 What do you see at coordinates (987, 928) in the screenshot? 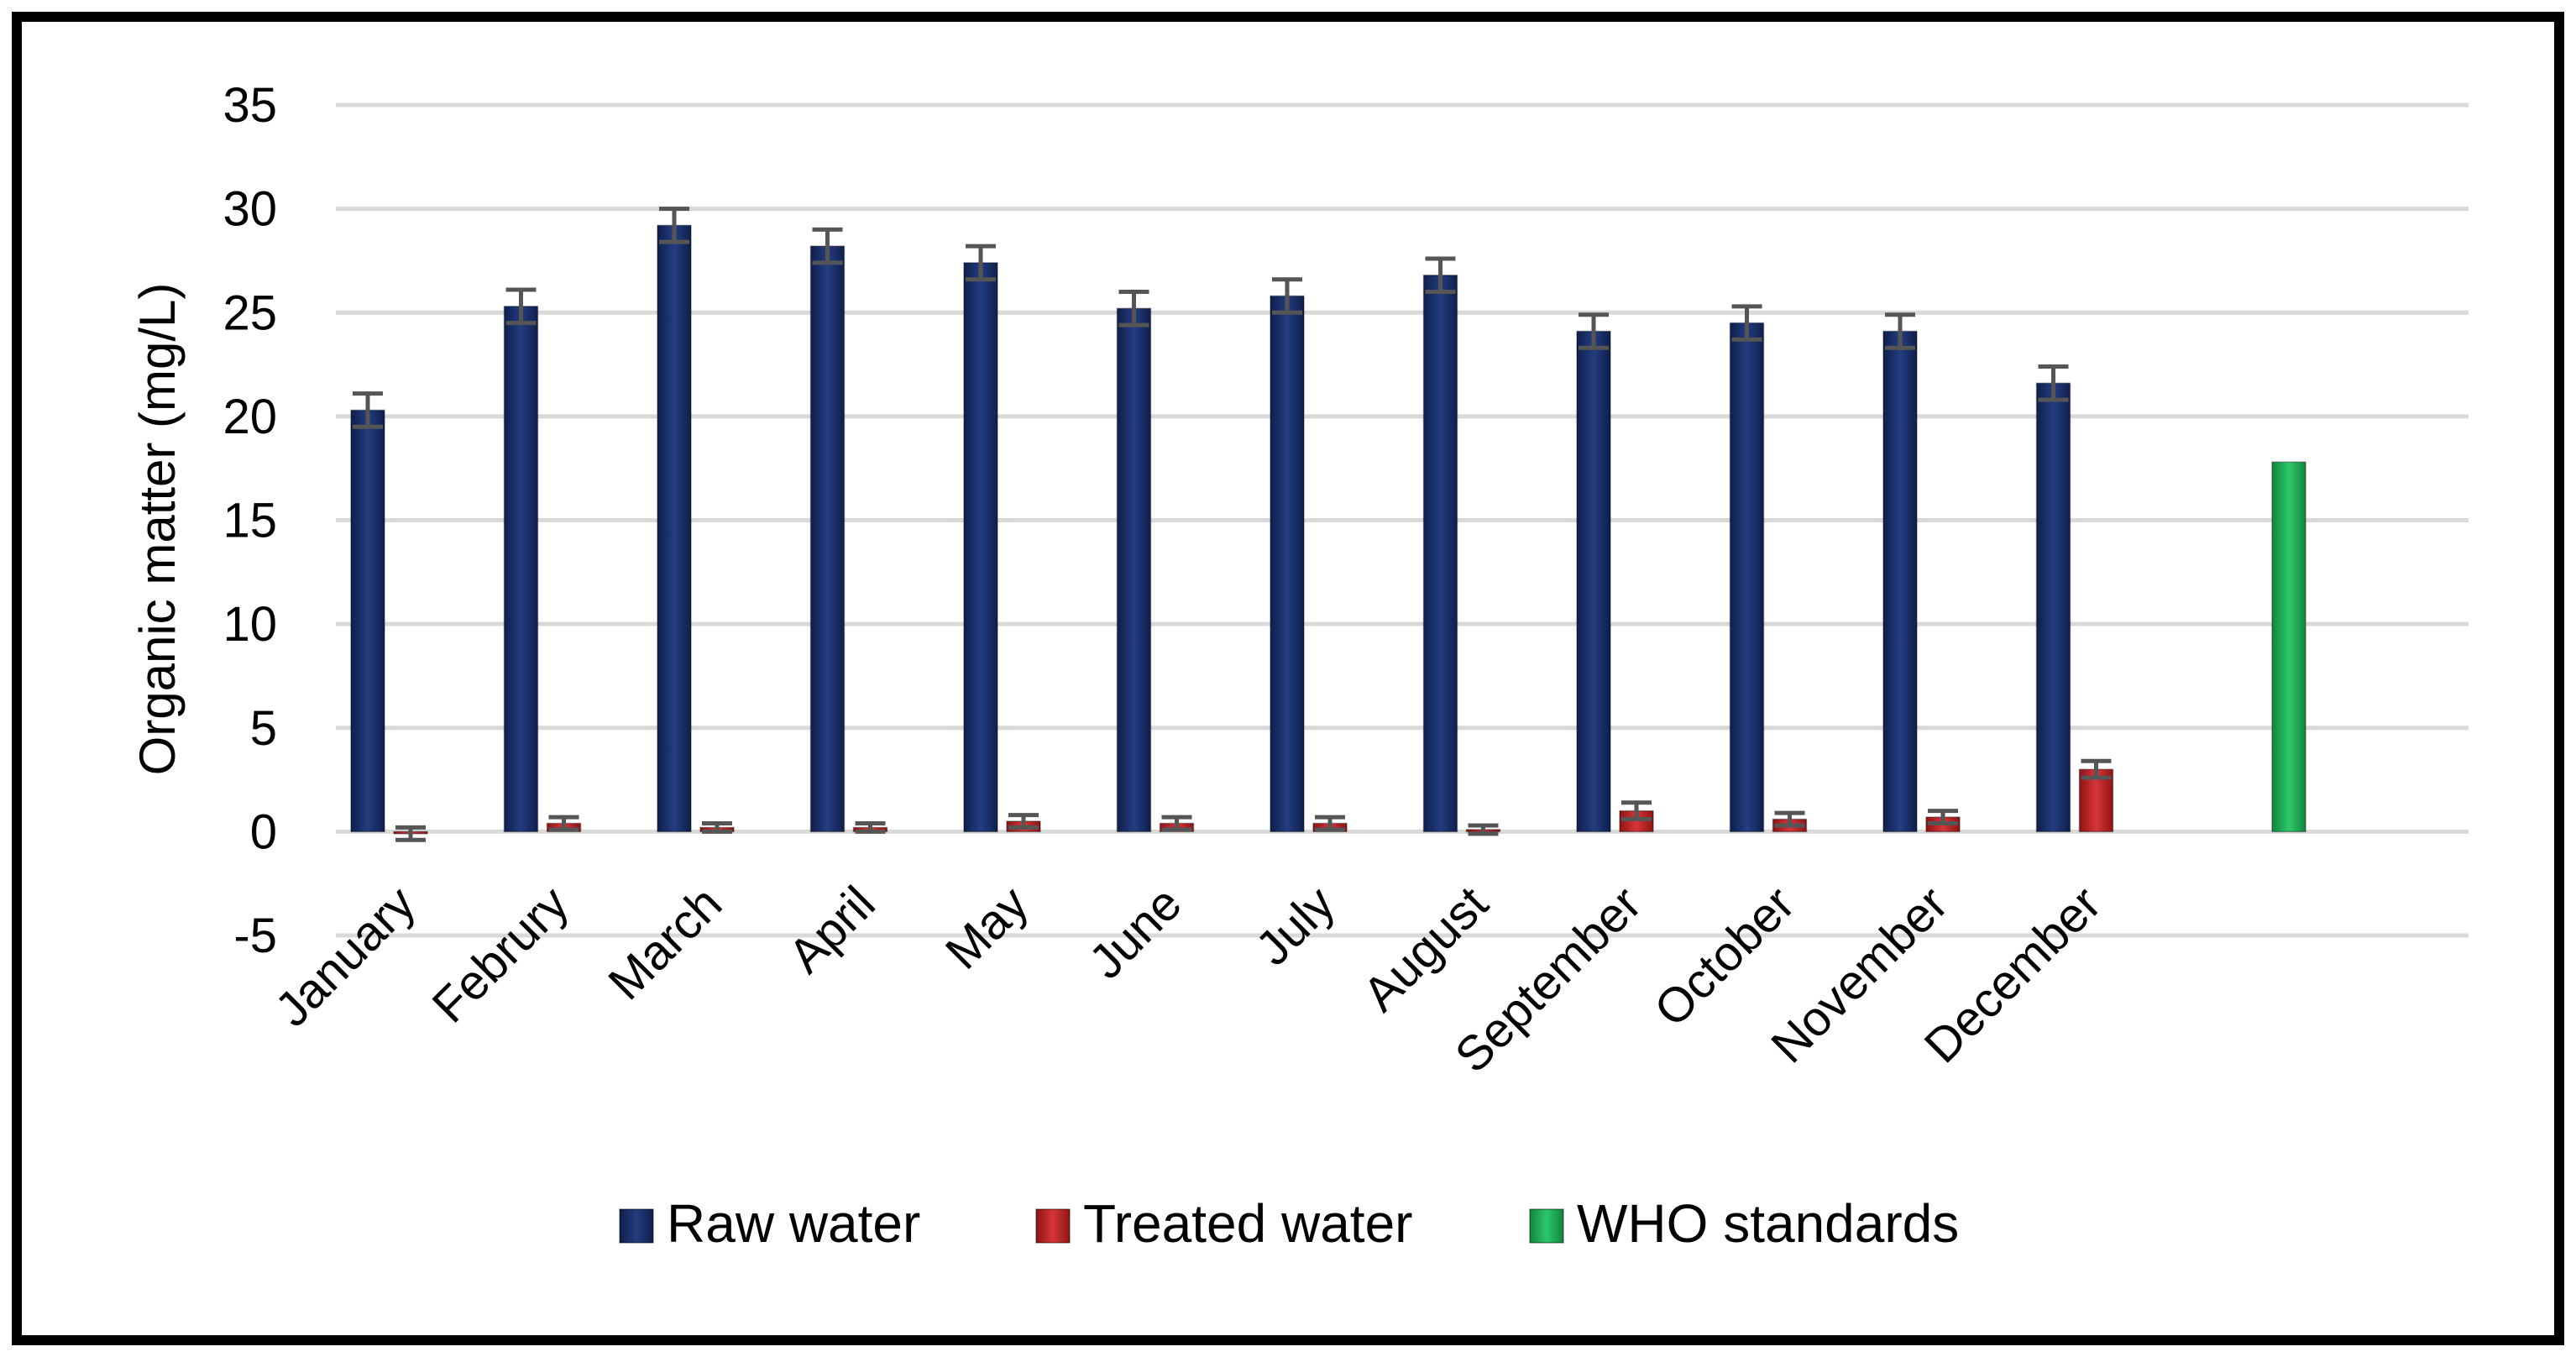
I see `x-tick-label: May` at bounding box center [987, 928].